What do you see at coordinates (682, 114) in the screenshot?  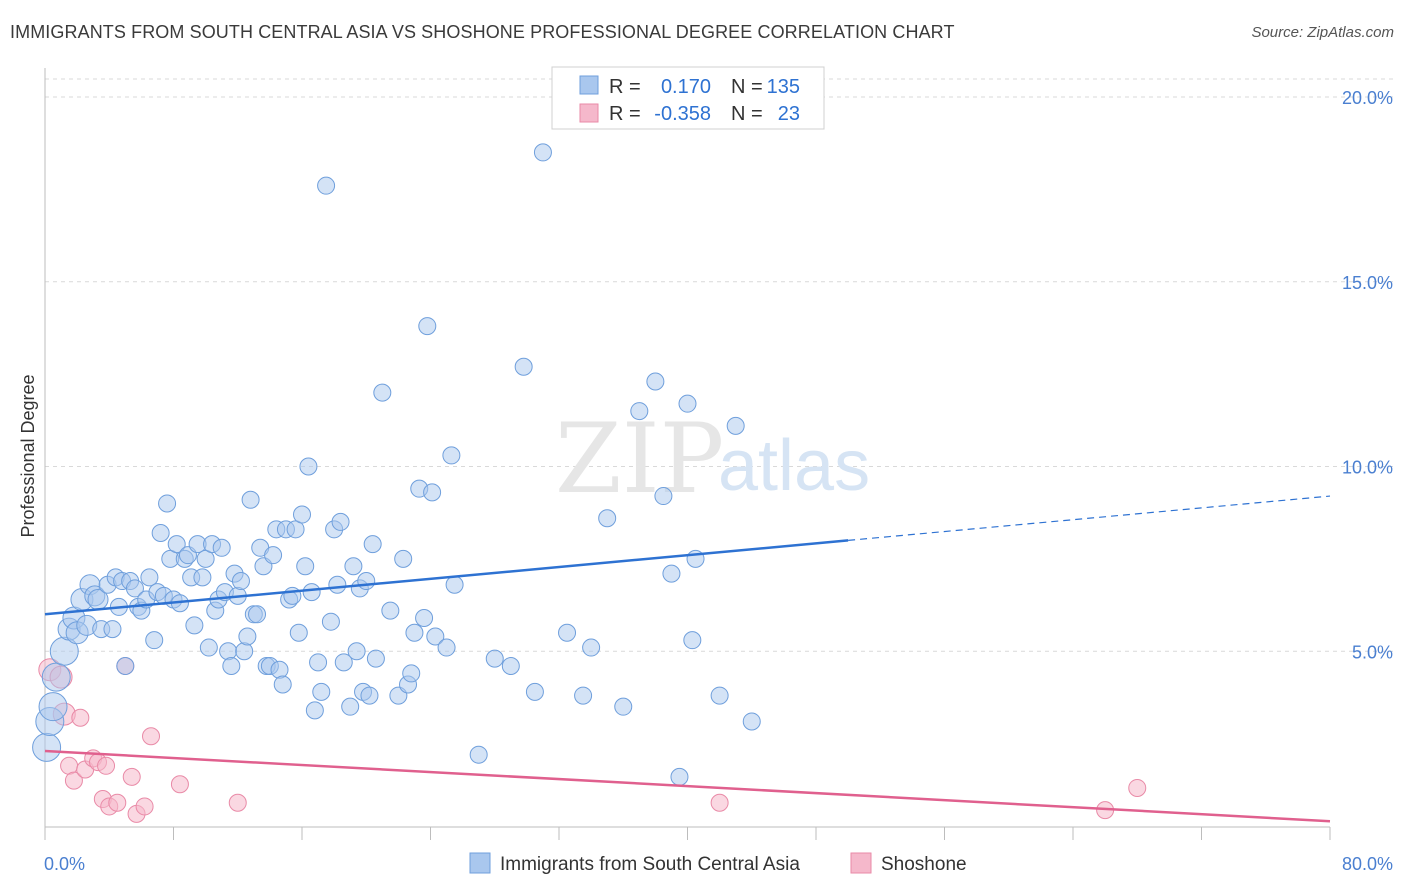 I see `legend-r-value-pink: -0.358` at bounding box center [682, 114].